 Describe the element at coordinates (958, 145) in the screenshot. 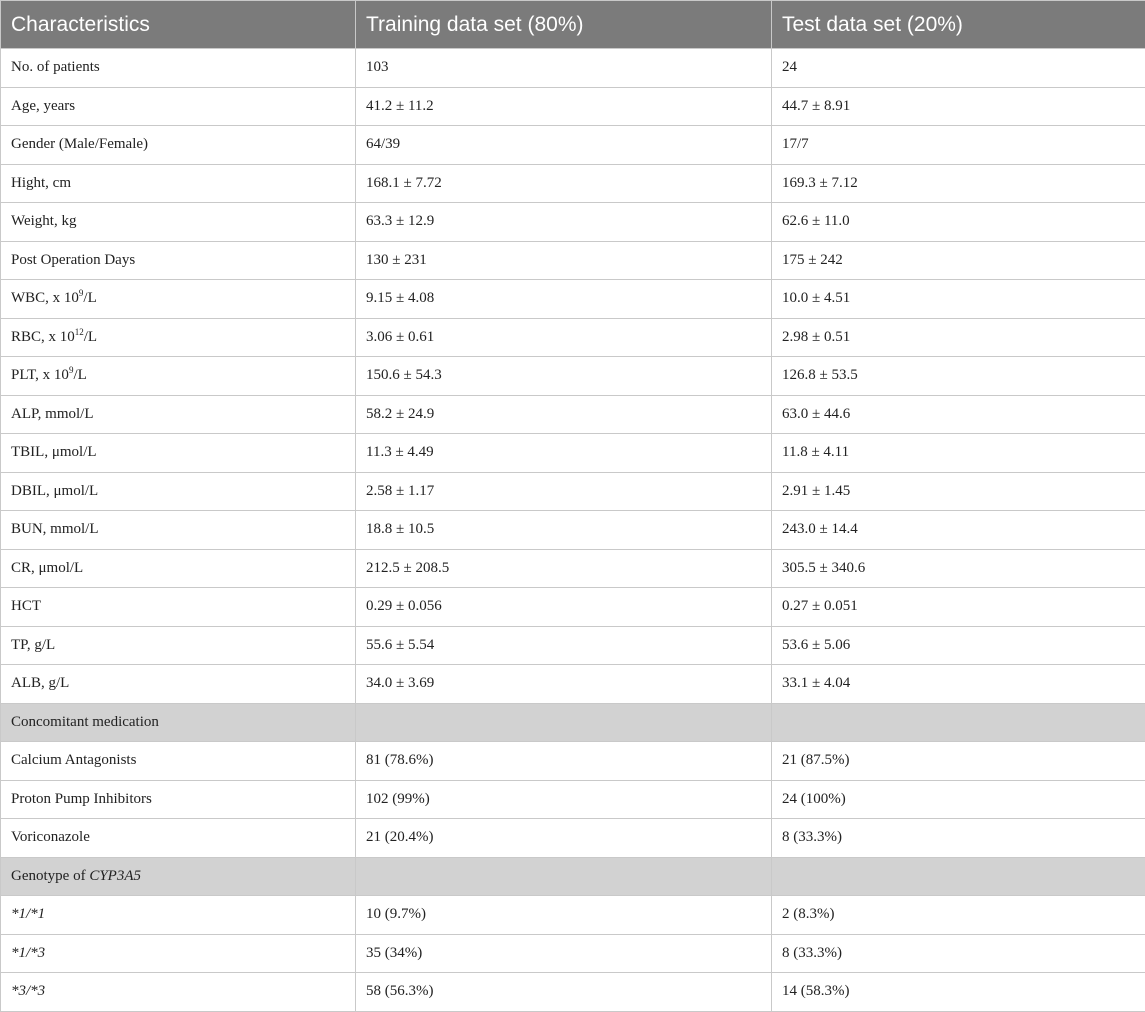

I see `test-value: 17/7` at that location.